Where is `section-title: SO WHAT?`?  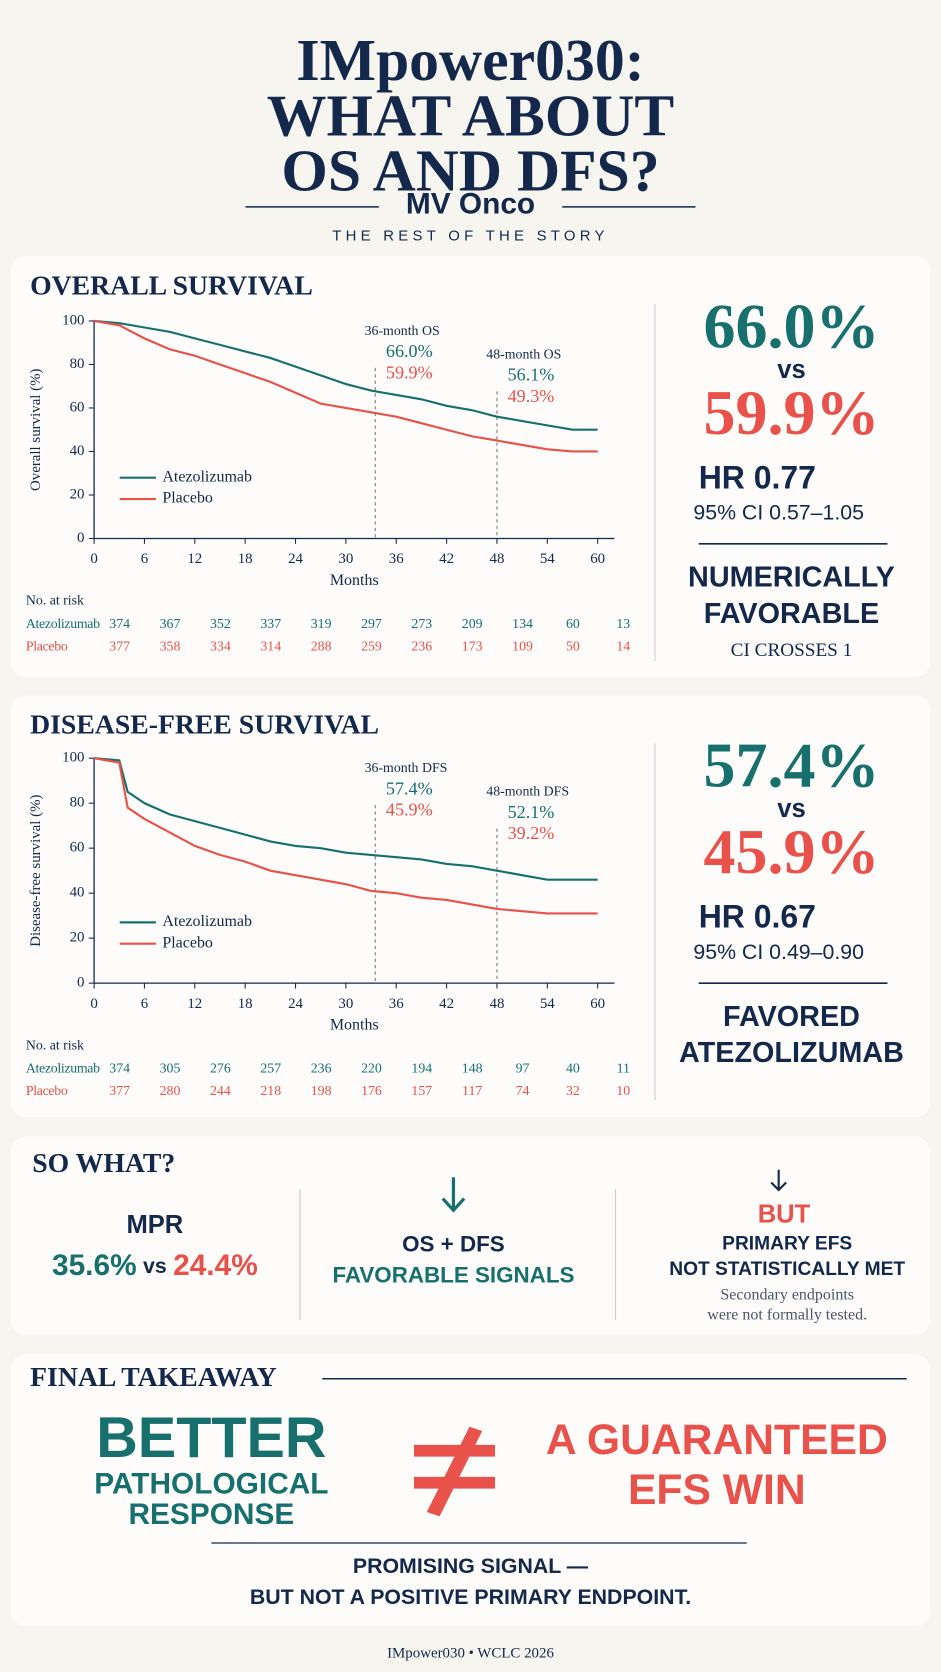
section-title: SO WHAT? is located at coordinates (103, 1162).